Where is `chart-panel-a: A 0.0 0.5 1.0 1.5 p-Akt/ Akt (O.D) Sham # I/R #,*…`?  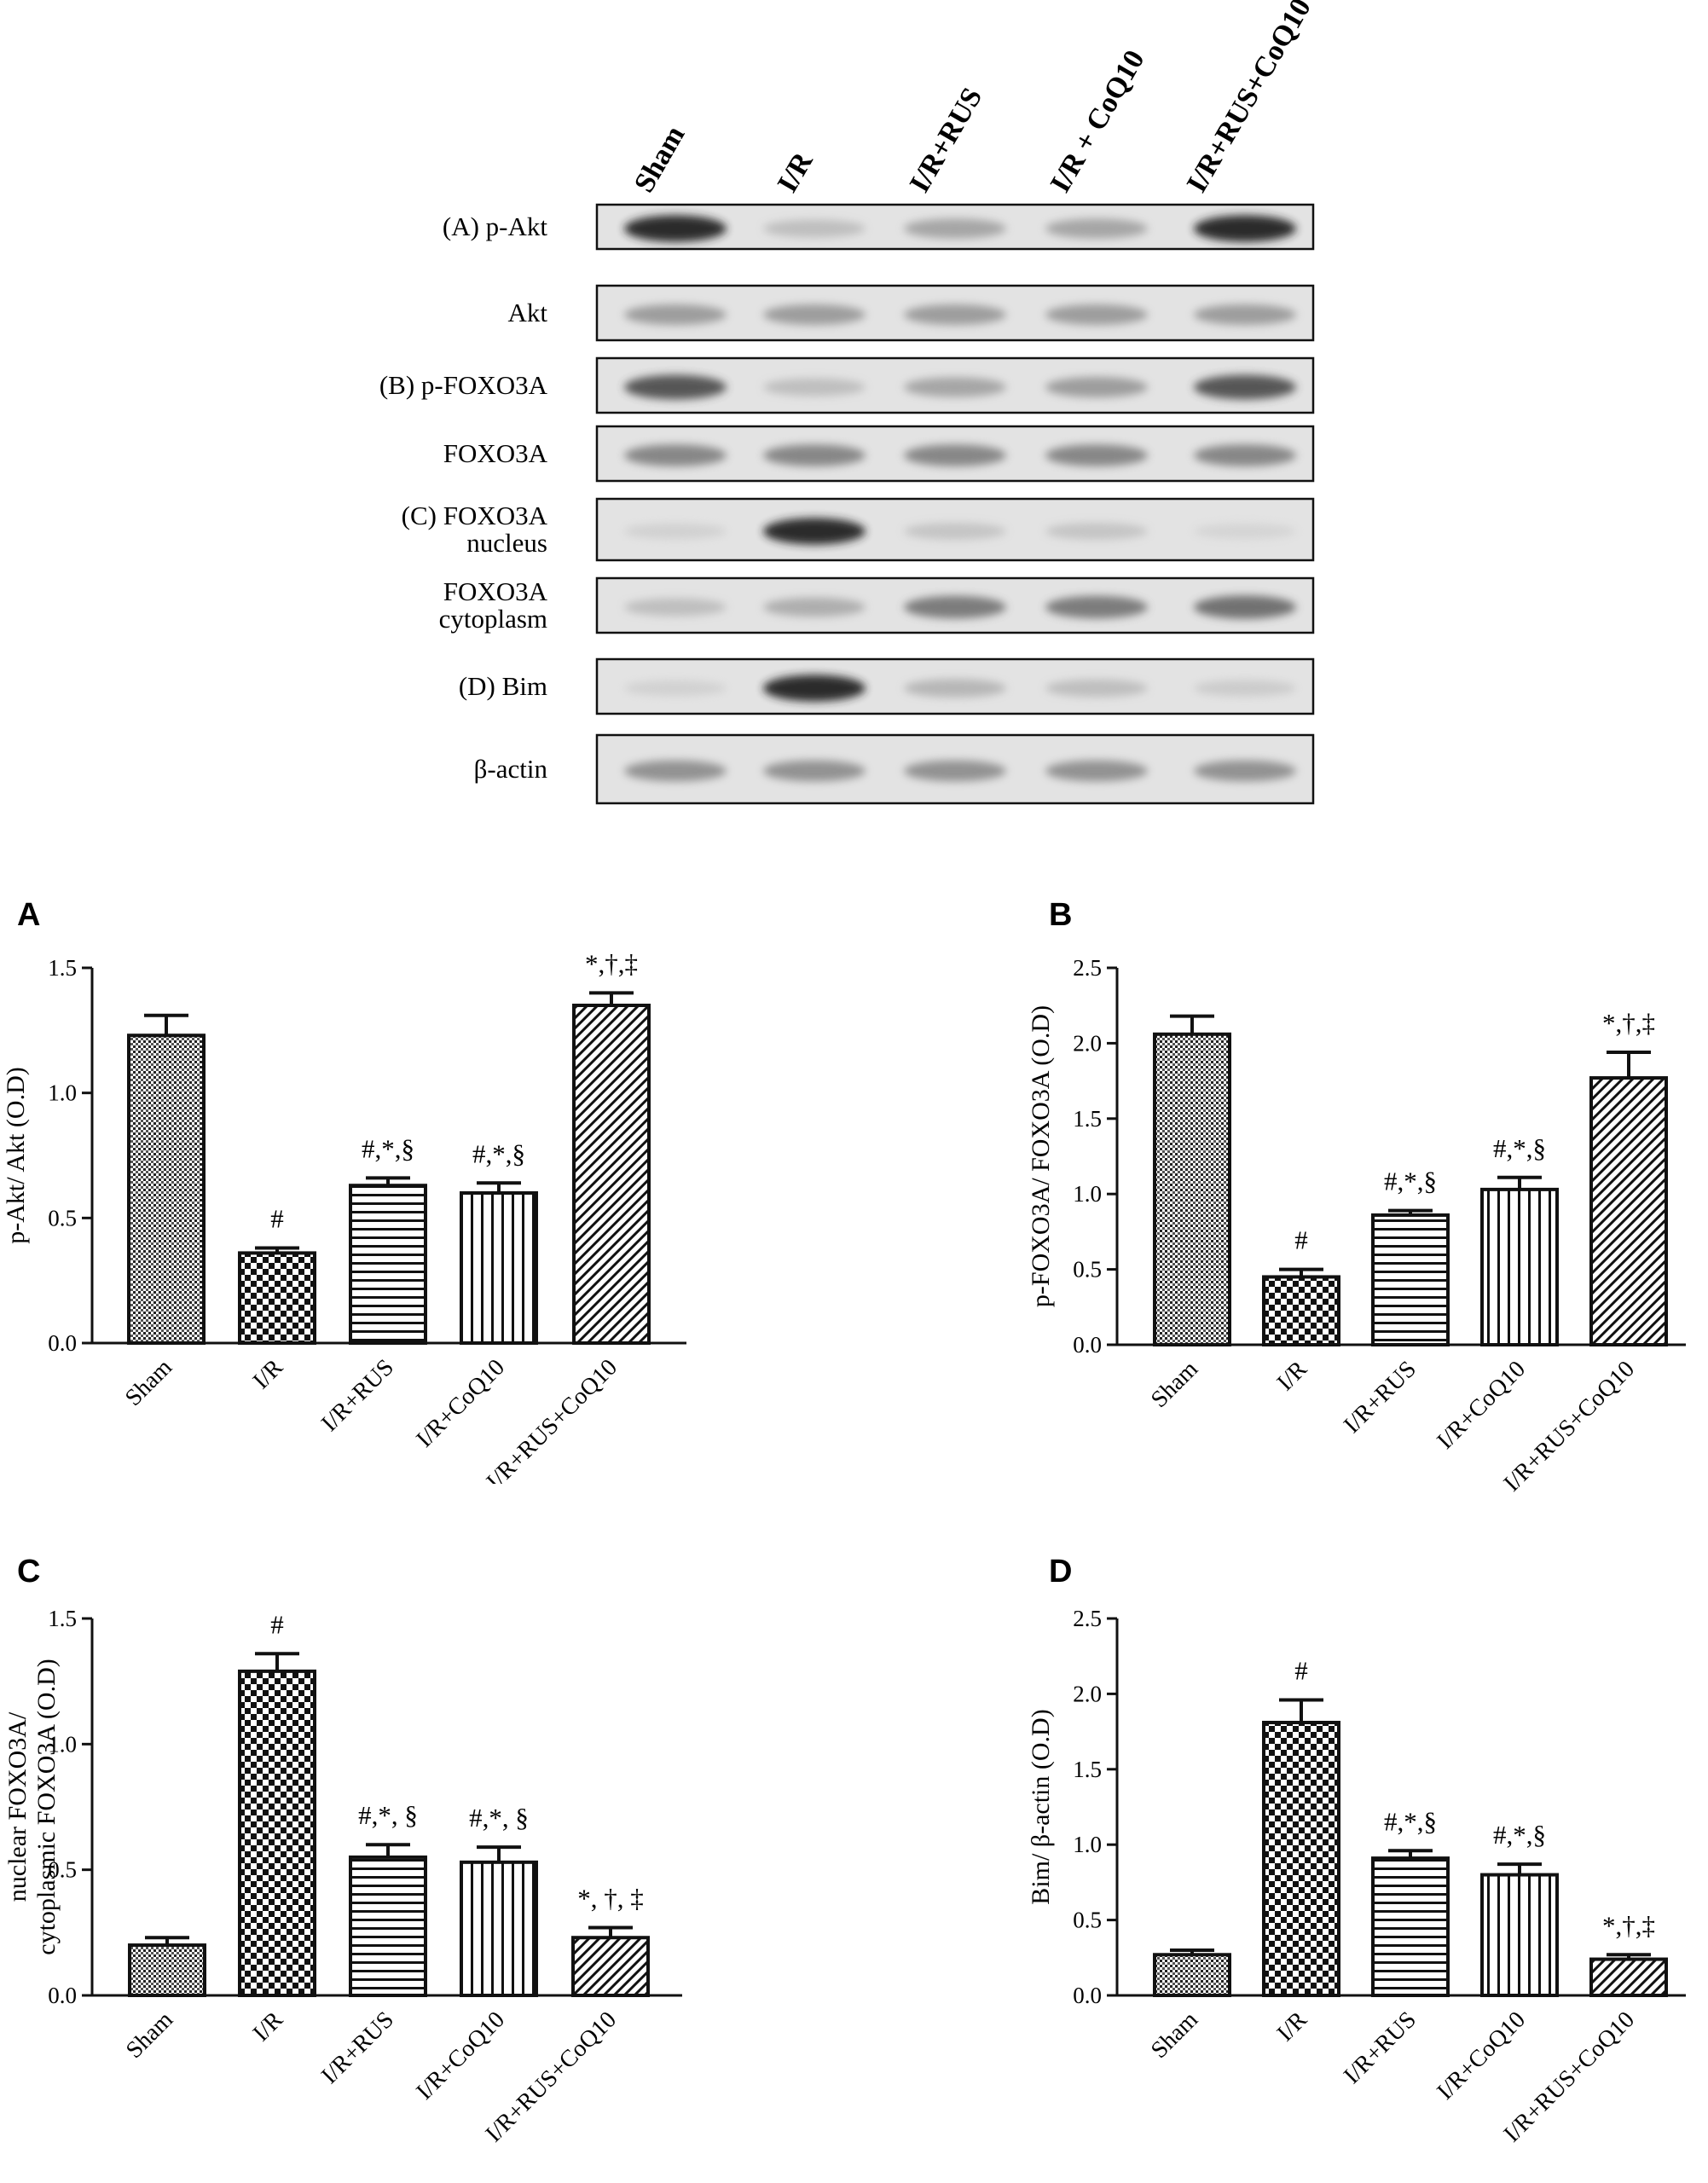
chart-panel-a: A 0.0 0.5 1.0 1.5 p-Akt/ Akt (O.D) Sham # I/R #,*… is located at coordinates (344, 1190).